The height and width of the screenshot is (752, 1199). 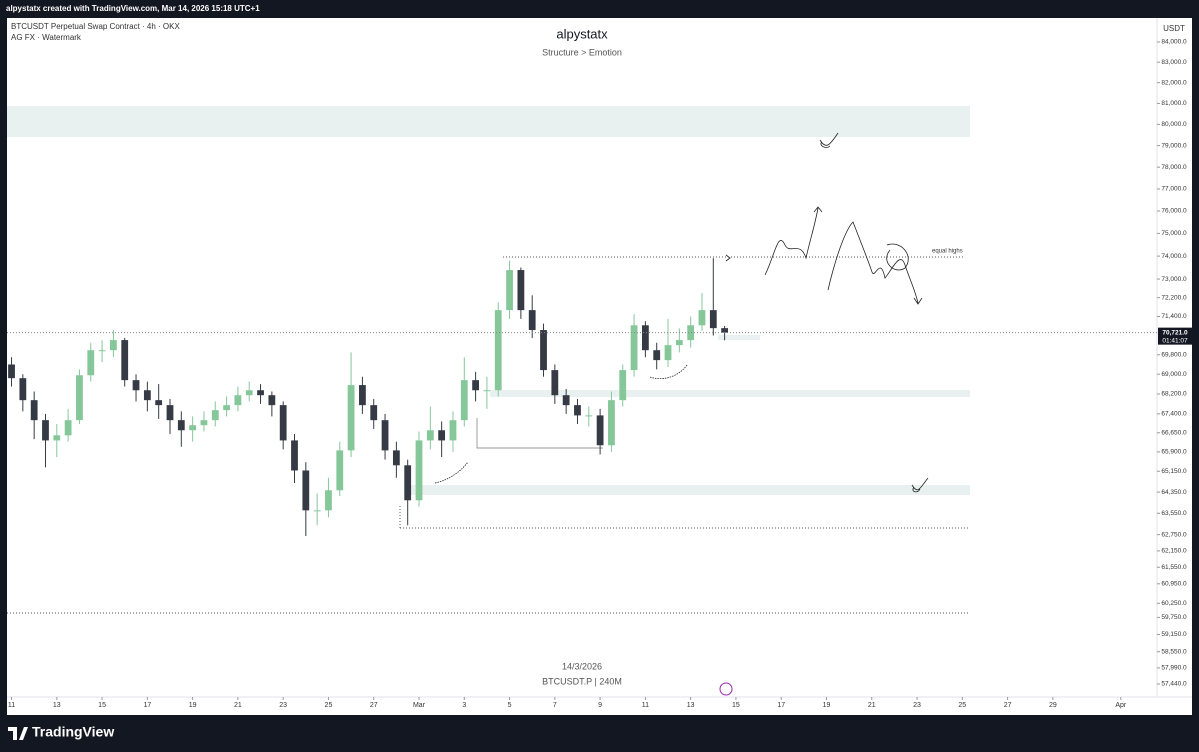 What do you see at coordinates (555, 705) in the screenshot?
I see `x-tick-label: 7` at bounding box center [555, 705].